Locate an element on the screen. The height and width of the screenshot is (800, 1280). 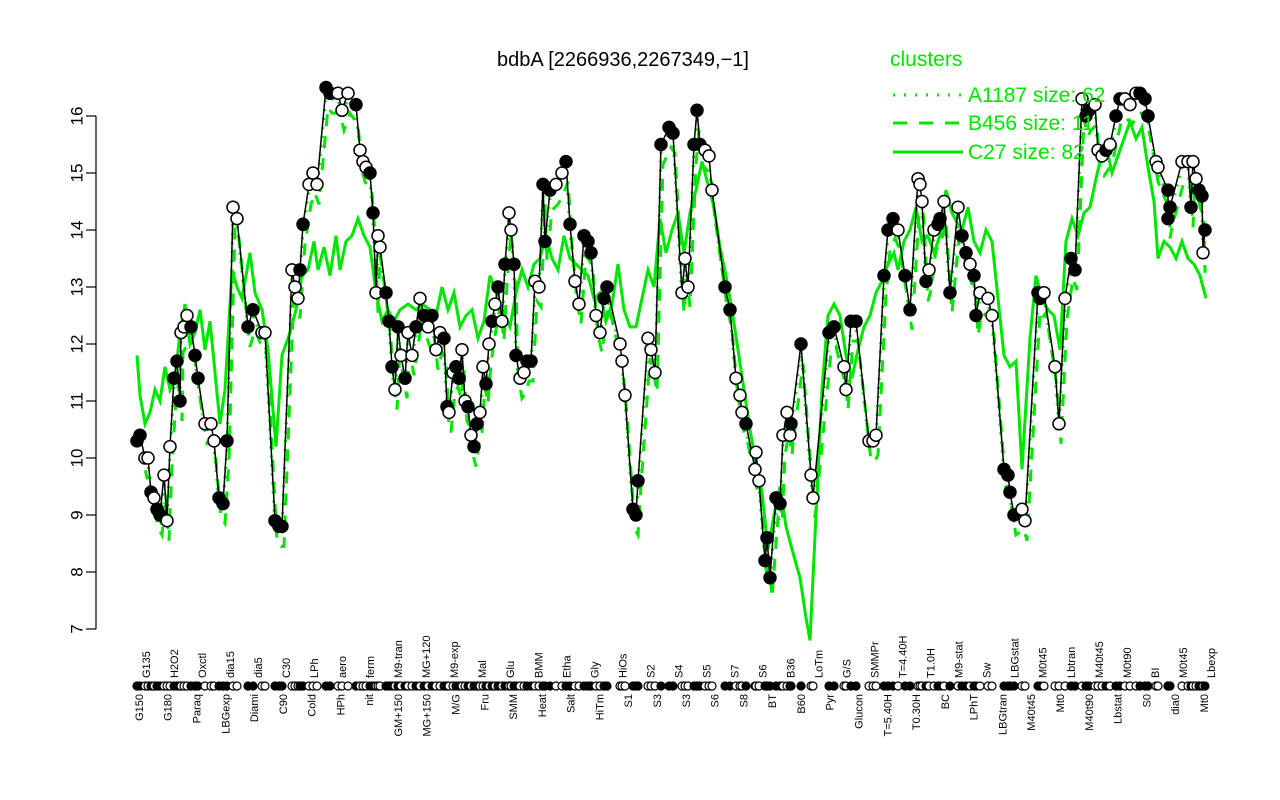
y-tick-label: 7 is located at coordinates (76, 628).